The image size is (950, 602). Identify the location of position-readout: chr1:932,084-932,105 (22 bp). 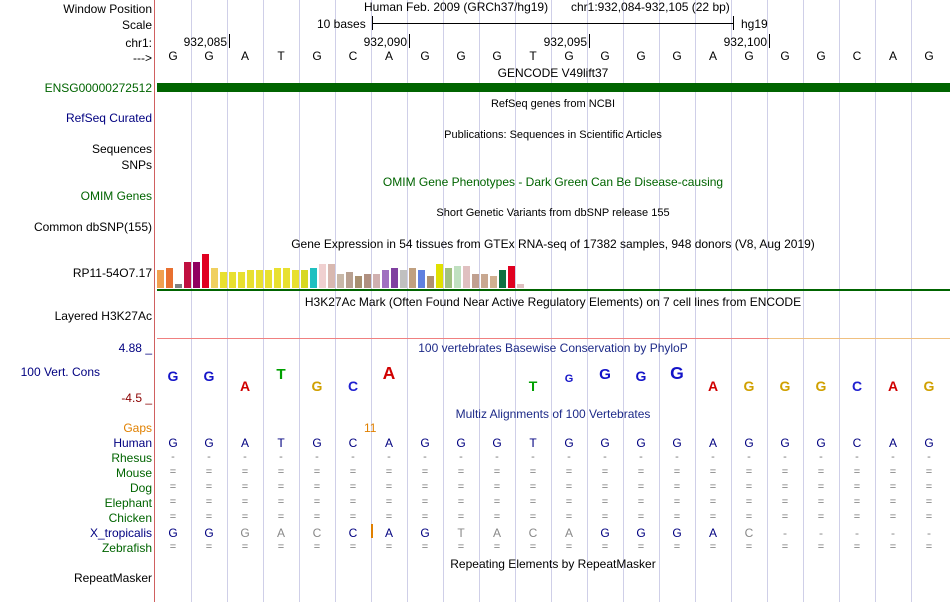
(650, 7).